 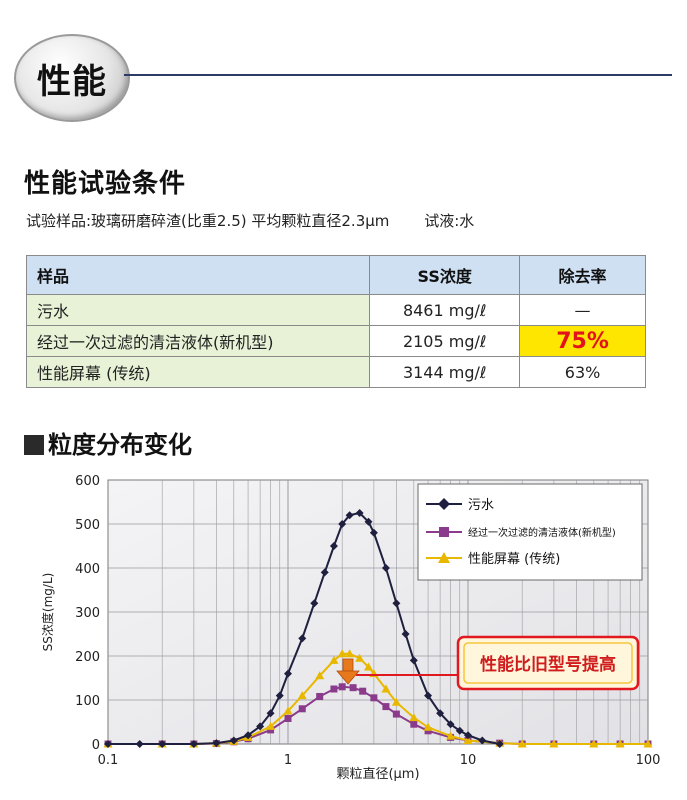 I want to click on section-badge: 性能, so click(x=72, y=78).